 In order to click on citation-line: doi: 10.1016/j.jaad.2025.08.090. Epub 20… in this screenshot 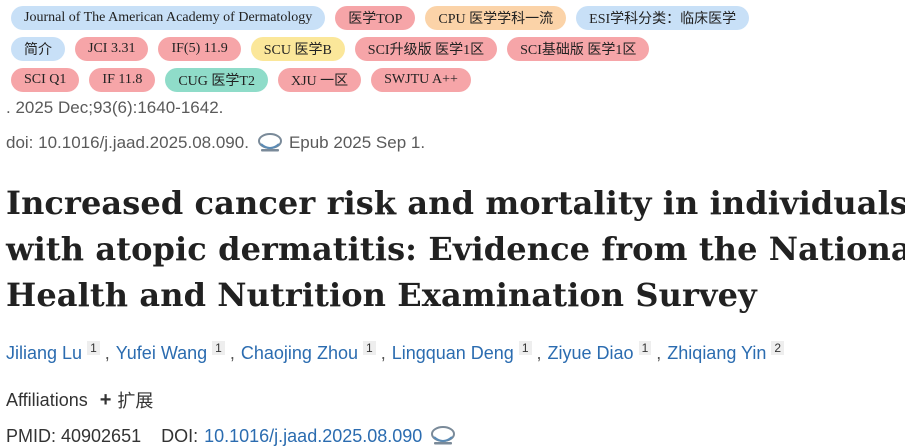, I will do `click(215, 143)`.